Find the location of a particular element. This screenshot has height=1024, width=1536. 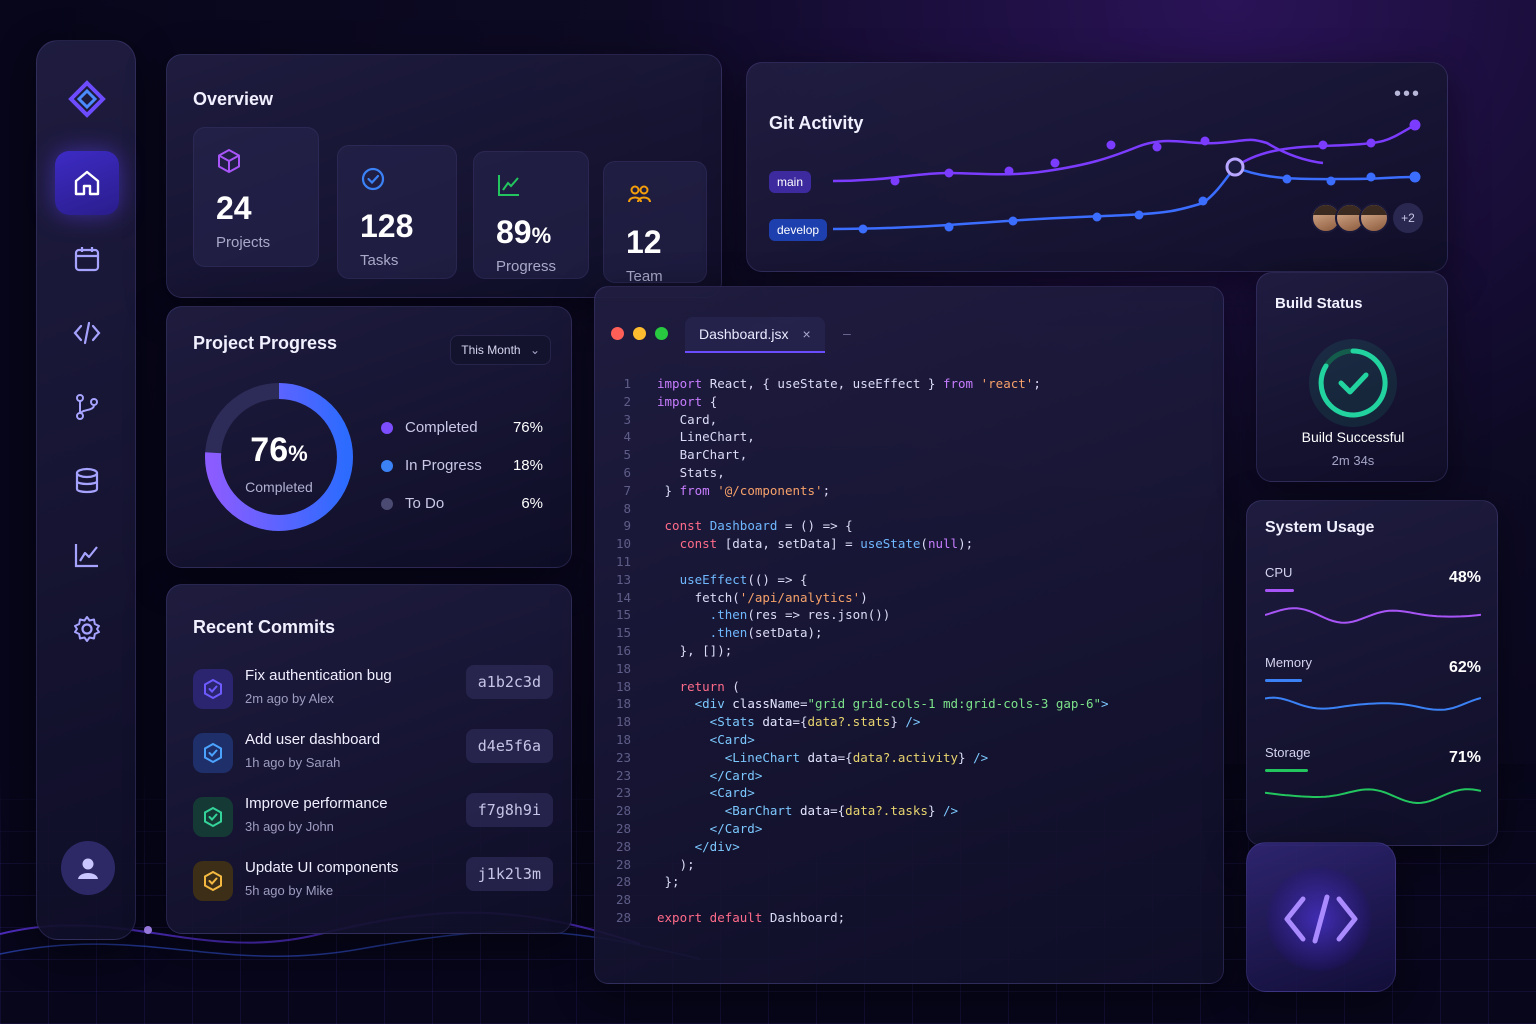

sidebar-item-settings is located at coordinates (87, 629).